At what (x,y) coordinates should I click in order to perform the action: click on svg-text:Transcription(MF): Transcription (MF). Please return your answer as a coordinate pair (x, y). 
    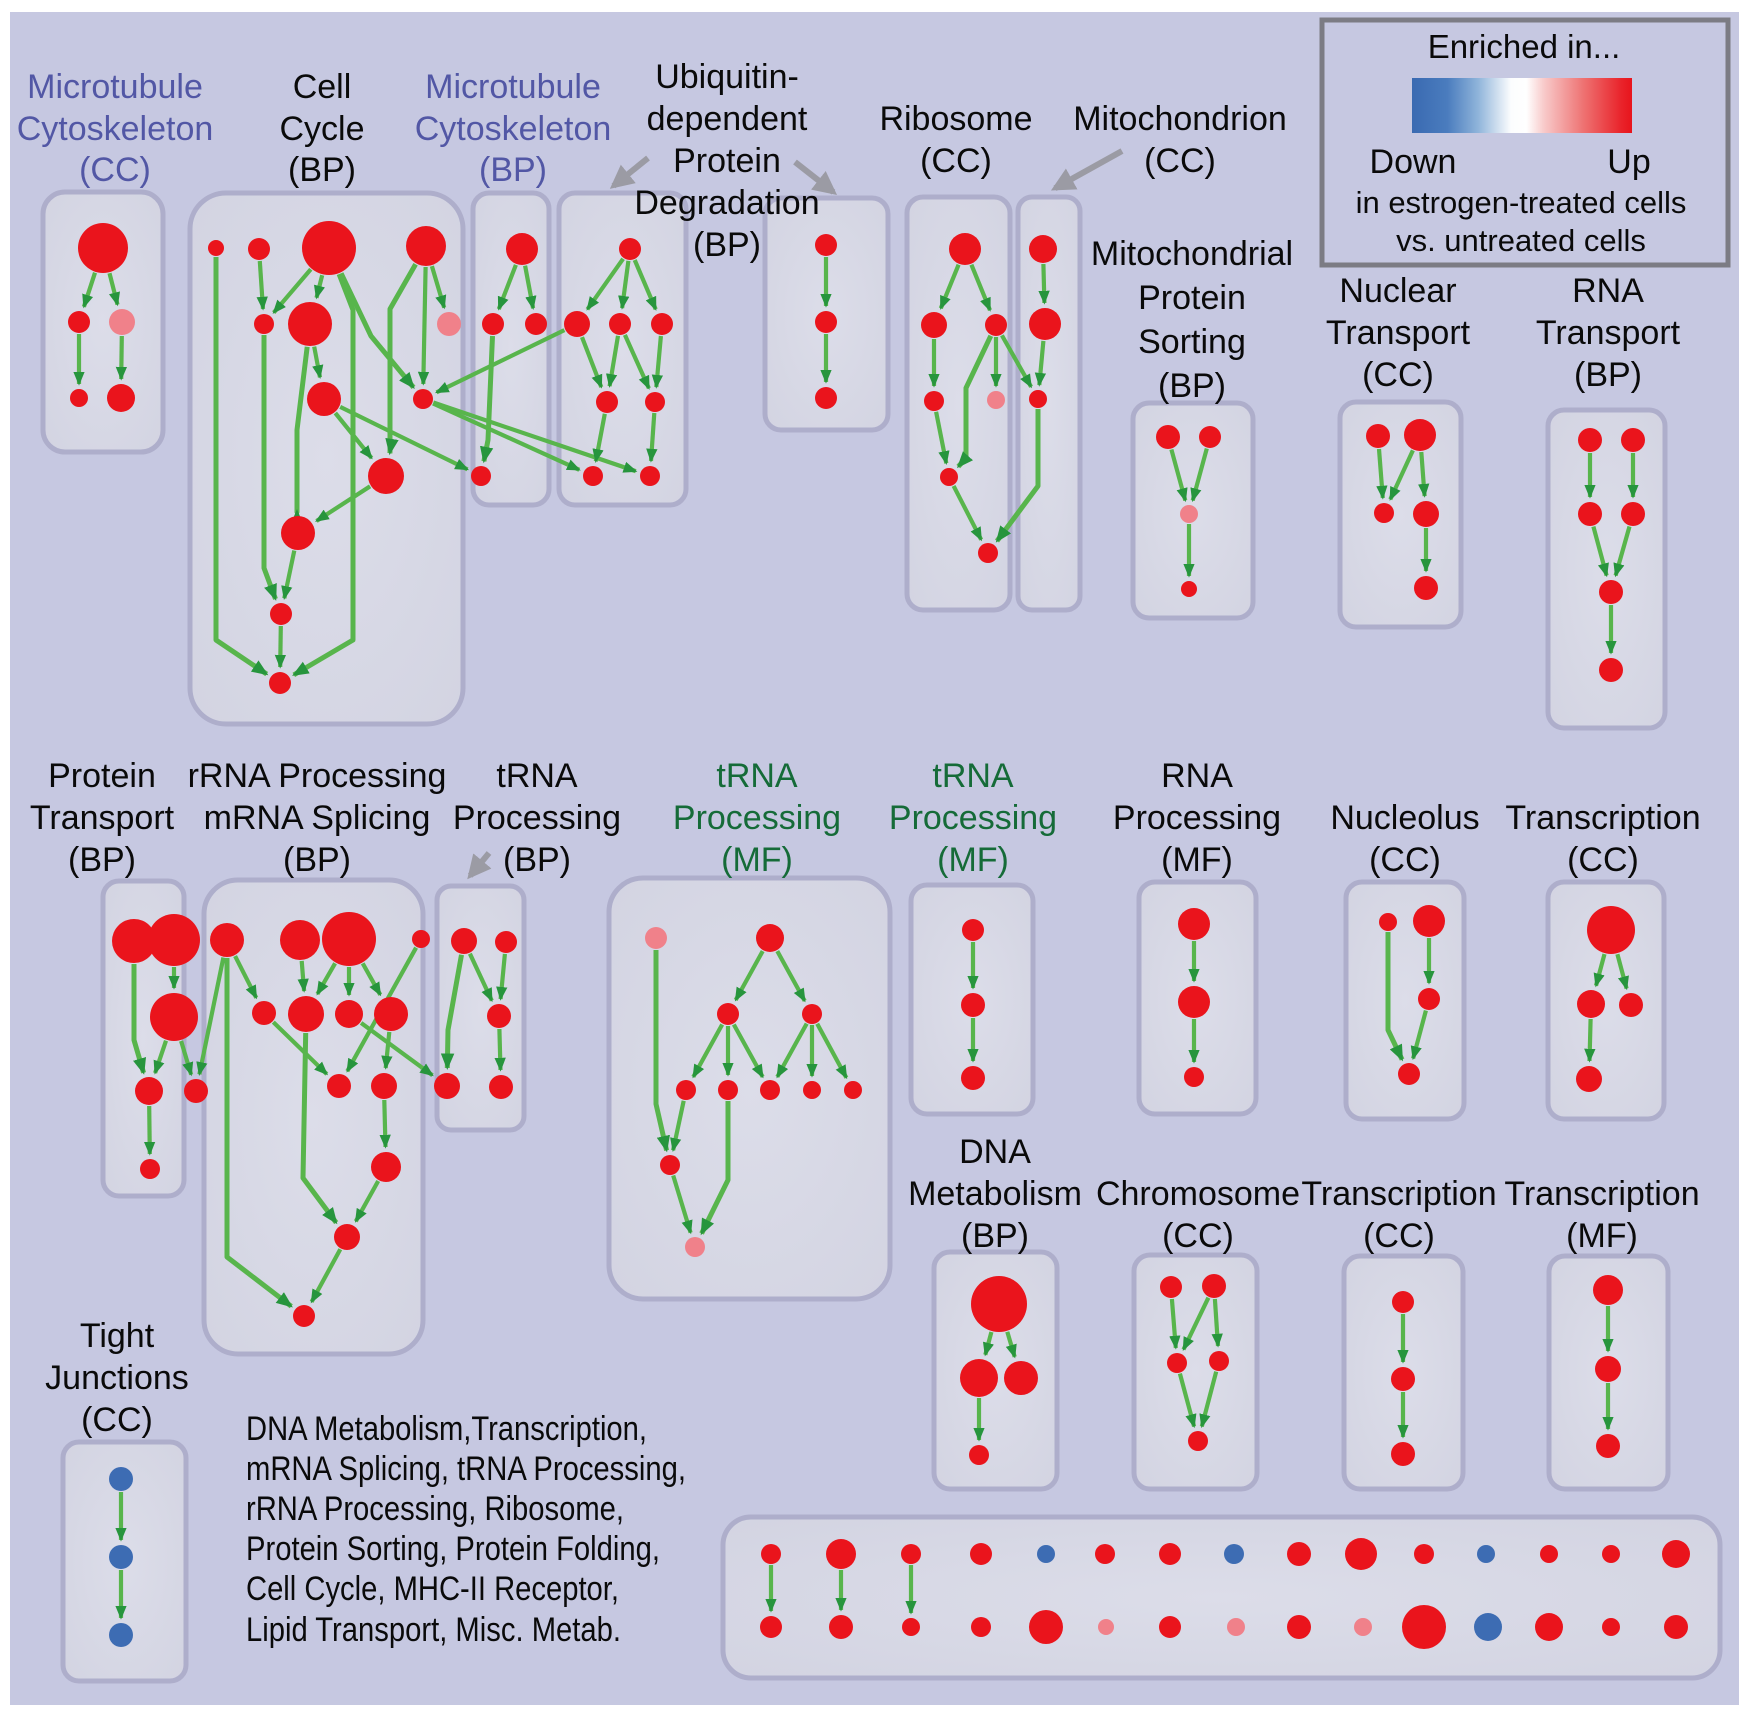
    Looking at the image, I should click on (1601, 1215).